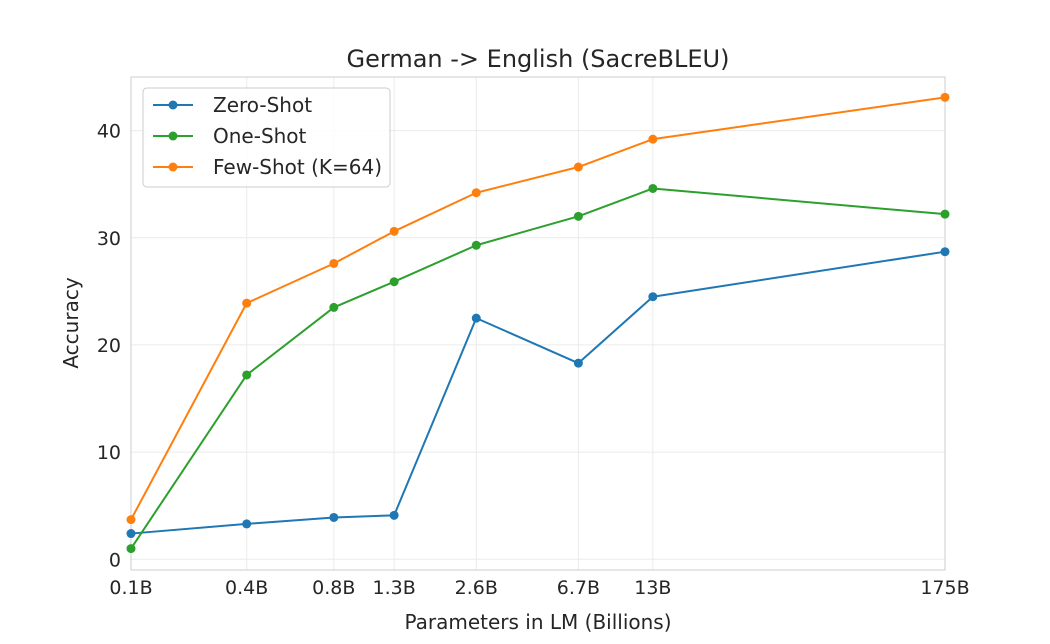  Describe the element at coordinates (476, 588) in the screenshot. I see `x-tick-label: 2.6B` at that location.